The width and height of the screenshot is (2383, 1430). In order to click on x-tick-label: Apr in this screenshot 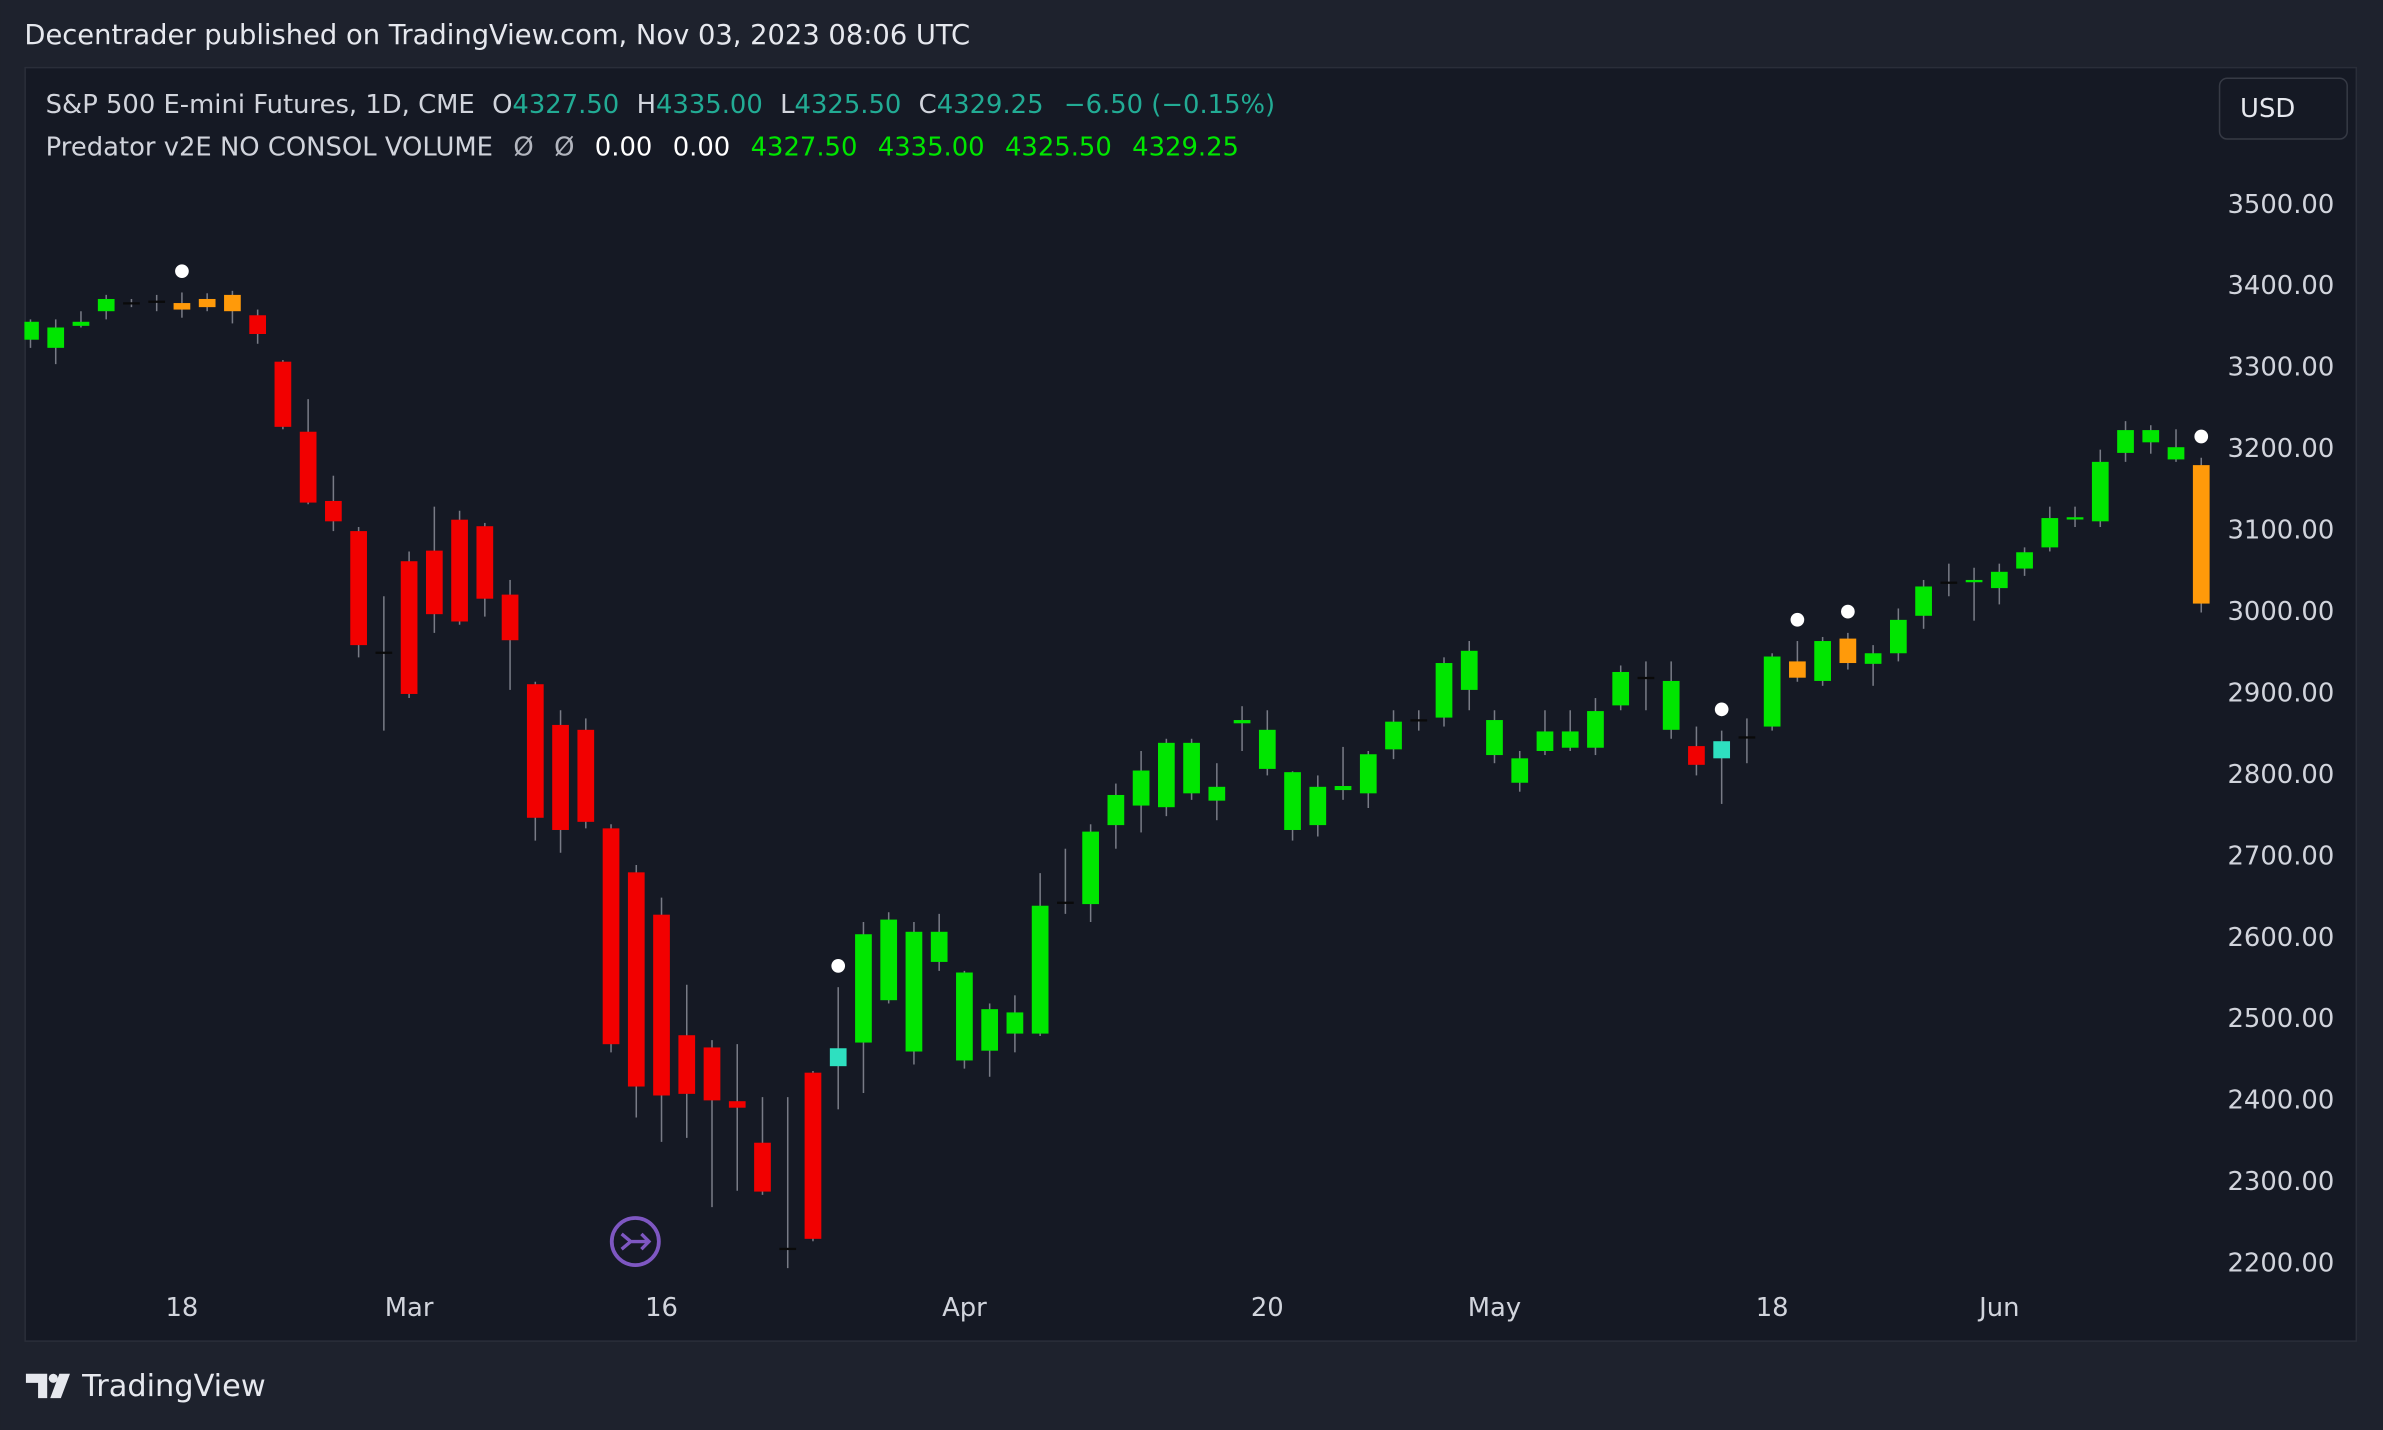, I will do `click(964, 1308)`.